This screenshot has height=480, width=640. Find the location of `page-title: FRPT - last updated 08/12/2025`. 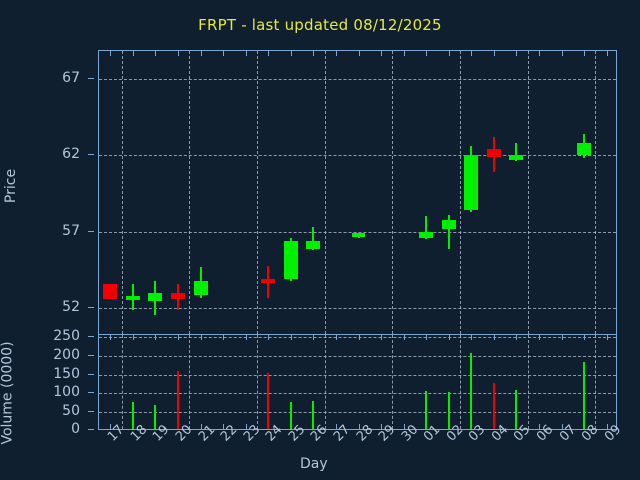

page-title: FRPT - last updated 08/12/2025 is located at coordinates (320, 25).